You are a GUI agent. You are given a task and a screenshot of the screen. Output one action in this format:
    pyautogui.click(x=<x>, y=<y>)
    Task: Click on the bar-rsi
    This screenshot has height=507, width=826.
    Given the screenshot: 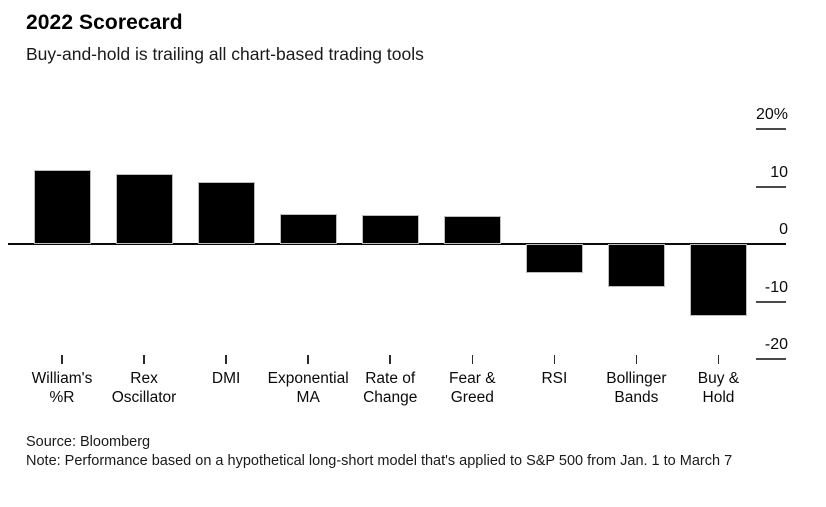 What is the action you would take?
    pyautogui.click(x=554, y=258)
    